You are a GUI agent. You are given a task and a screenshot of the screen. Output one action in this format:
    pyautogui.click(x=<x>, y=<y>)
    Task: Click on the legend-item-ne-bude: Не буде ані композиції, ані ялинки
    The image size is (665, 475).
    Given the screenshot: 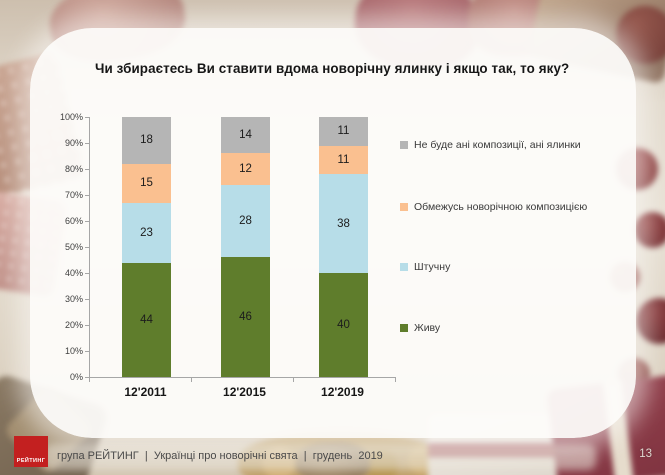 What is the action you would take?
    pyautogui.click(x=490, y=145)
    